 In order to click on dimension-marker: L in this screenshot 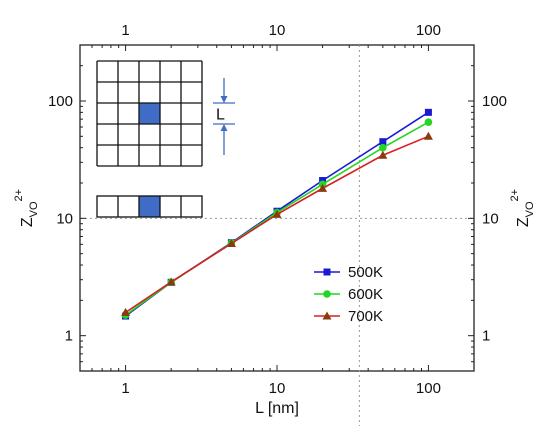, I will do `click(224, 116)`.